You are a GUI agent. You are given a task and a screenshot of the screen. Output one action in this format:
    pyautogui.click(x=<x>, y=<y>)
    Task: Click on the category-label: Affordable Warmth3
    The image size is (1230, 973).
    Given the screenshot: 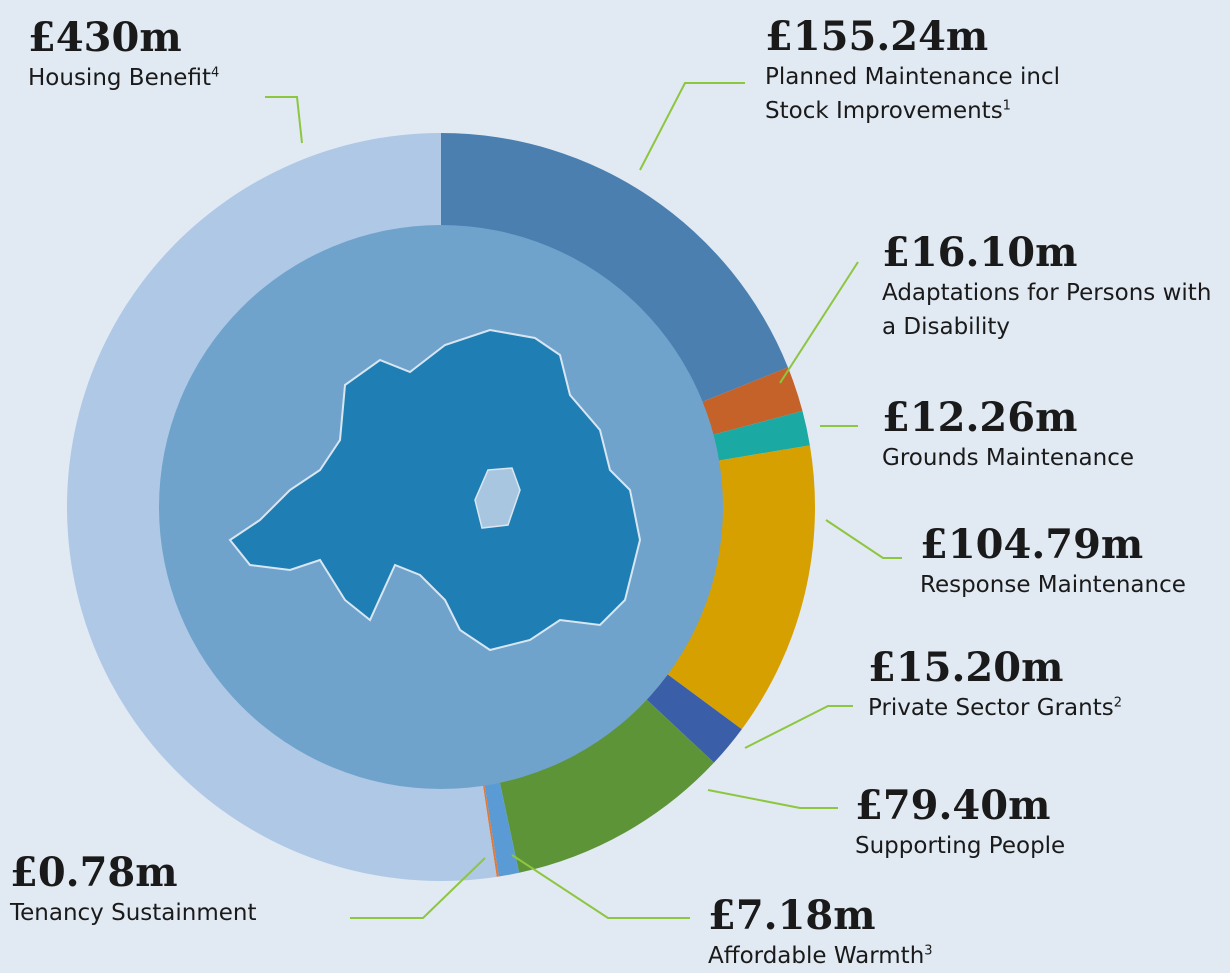 What is the action you would take?
    pyautogui.click(x=873, y=956)
    